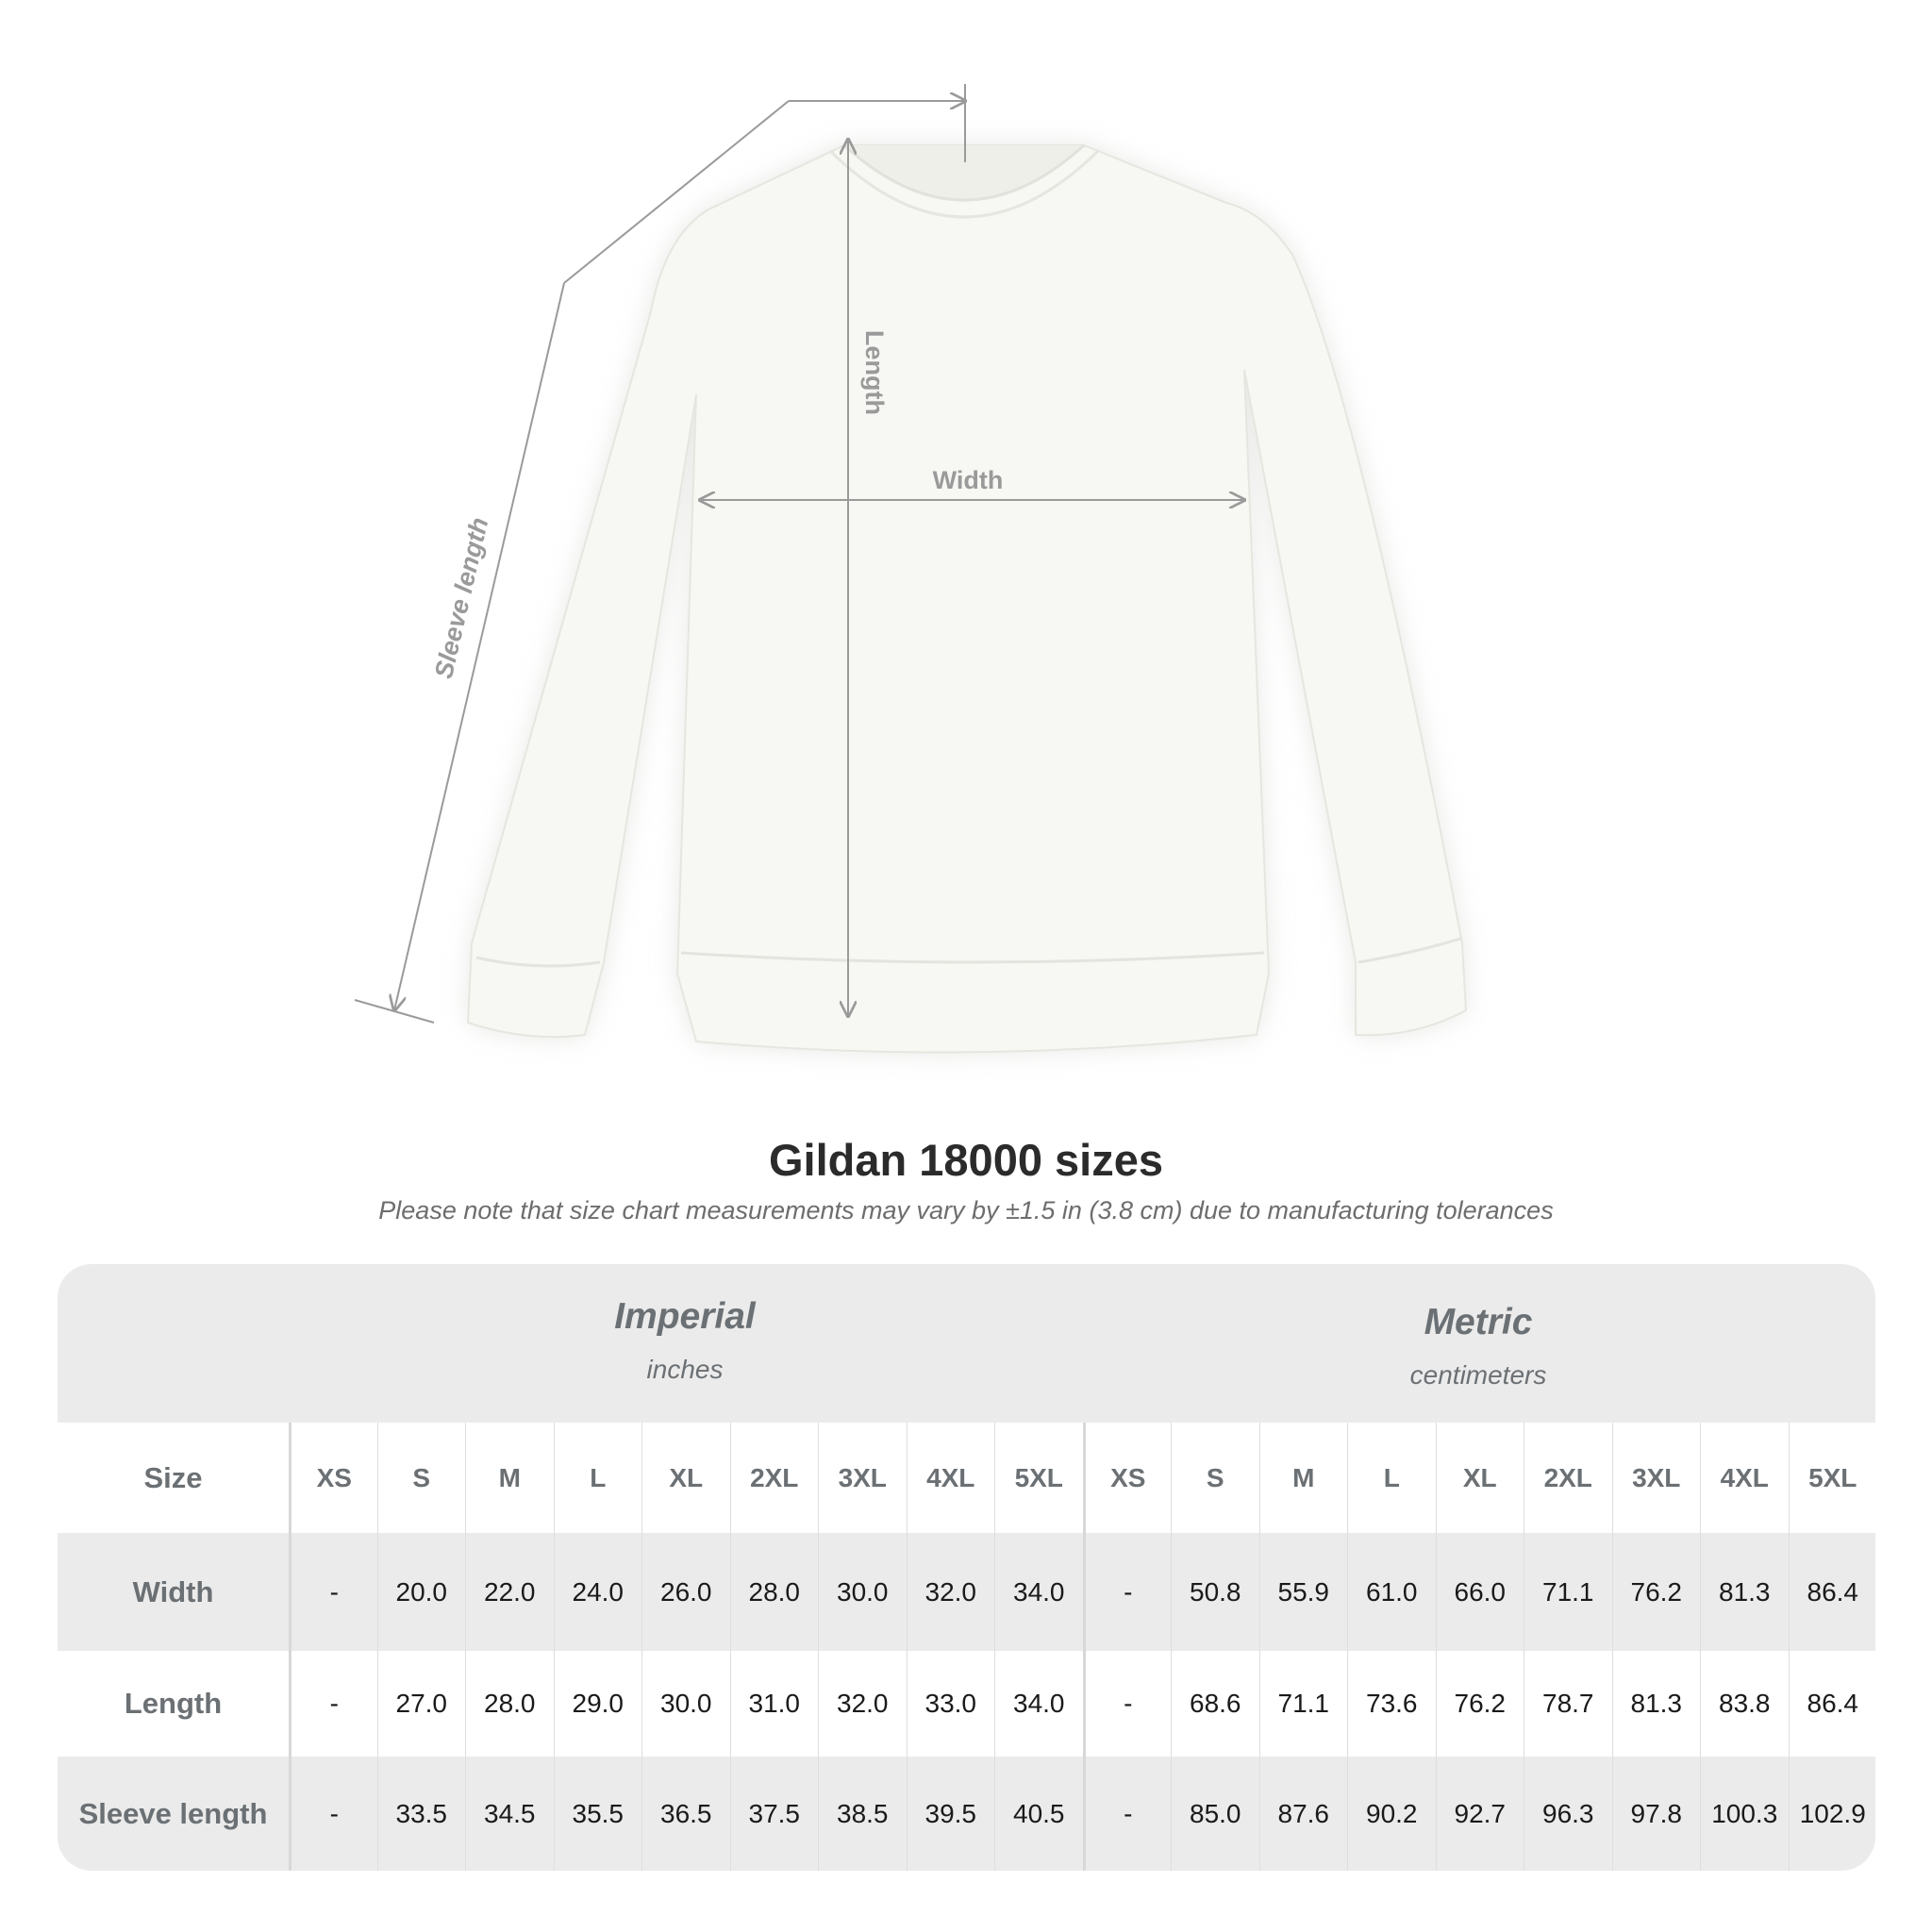  Describe the element at coordinates (421, 1704) in the screenshot. I see `value-cell: 27.0` at that location.